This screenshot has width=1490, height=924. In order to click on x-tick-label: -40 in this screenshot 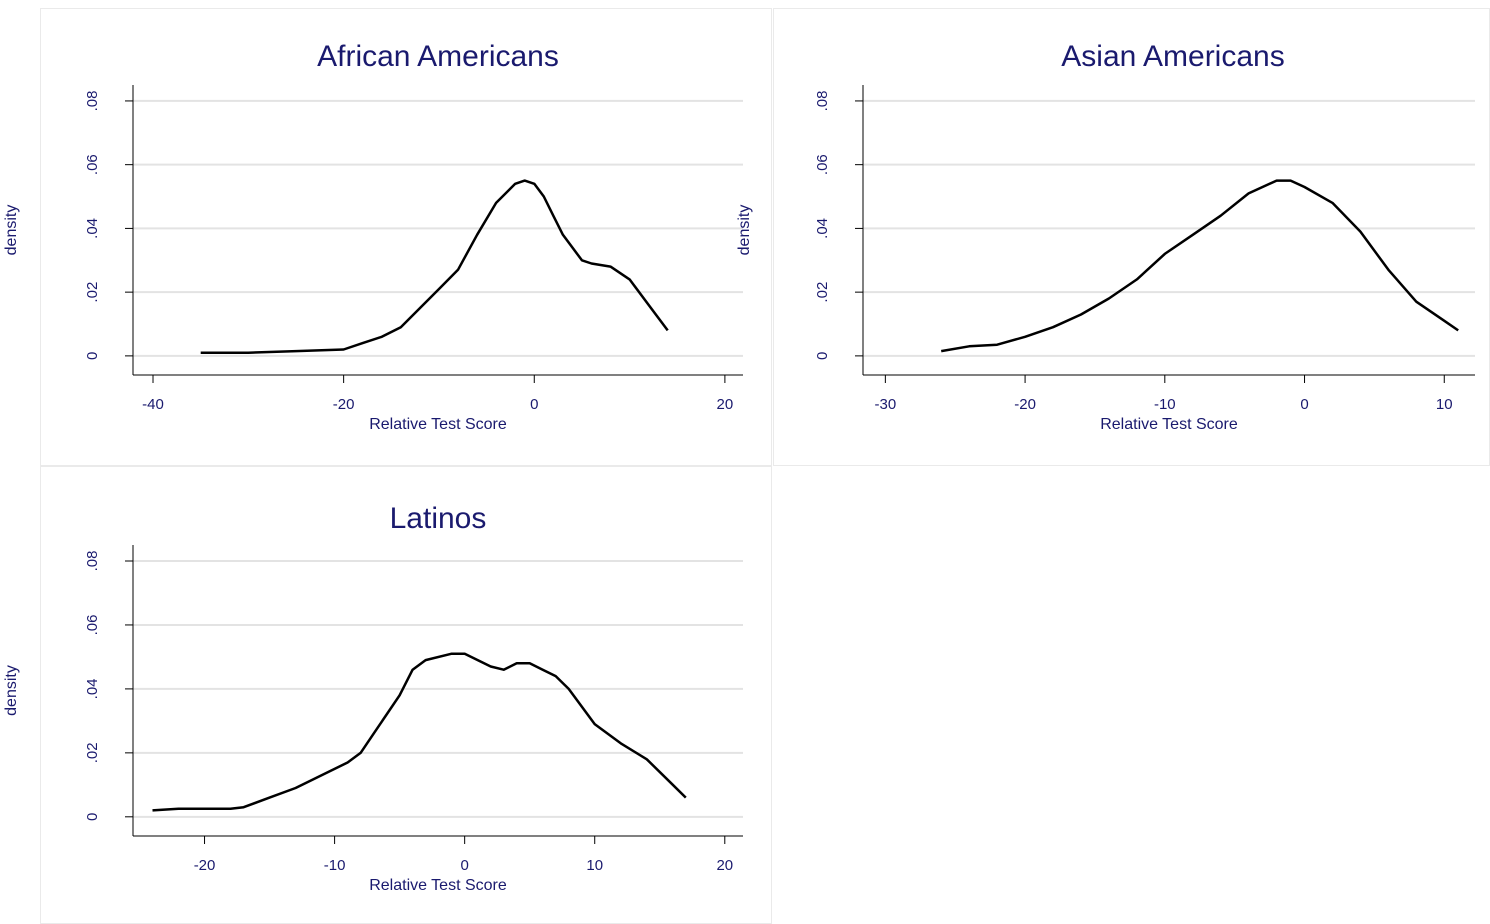, I will do `click(153, 404)`.